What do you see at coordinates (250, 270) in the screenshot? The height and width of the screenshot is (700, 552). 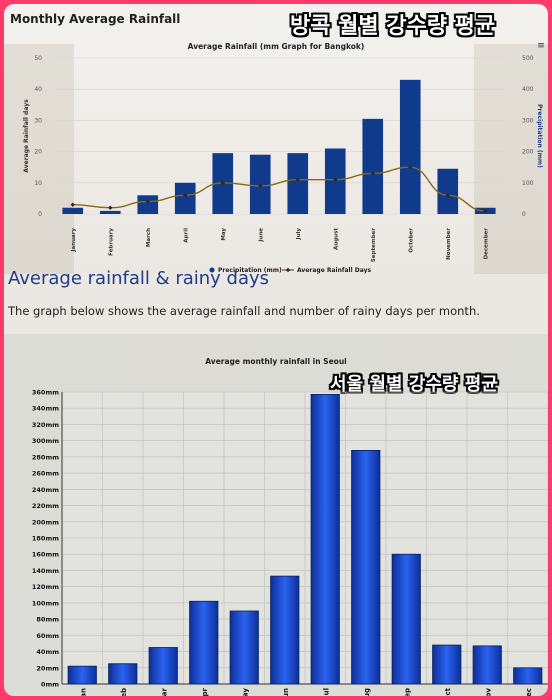 I see `legend-precipitation-label: Precipitation (mm)` at bounding box center [250, 270].